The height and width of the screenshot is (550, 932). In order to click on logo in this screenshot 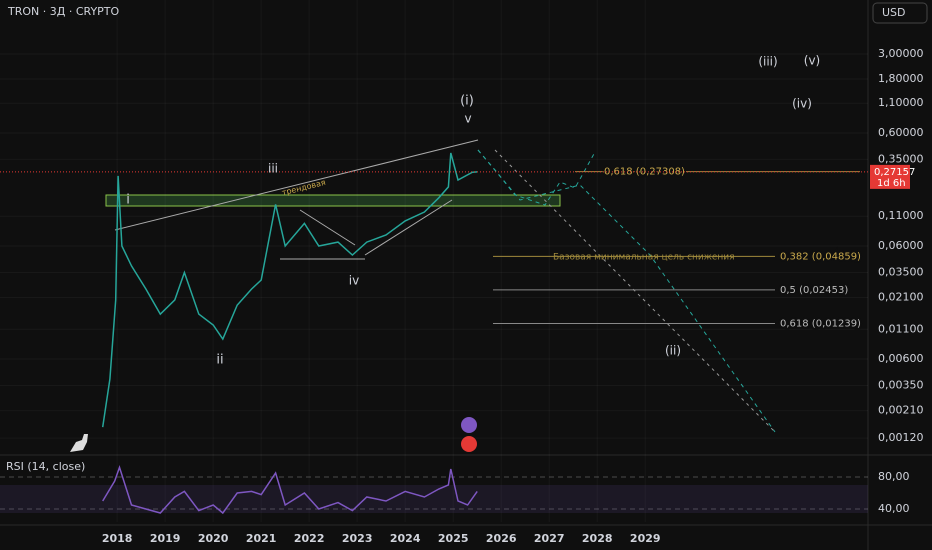, I will do `click(79, 443)`.